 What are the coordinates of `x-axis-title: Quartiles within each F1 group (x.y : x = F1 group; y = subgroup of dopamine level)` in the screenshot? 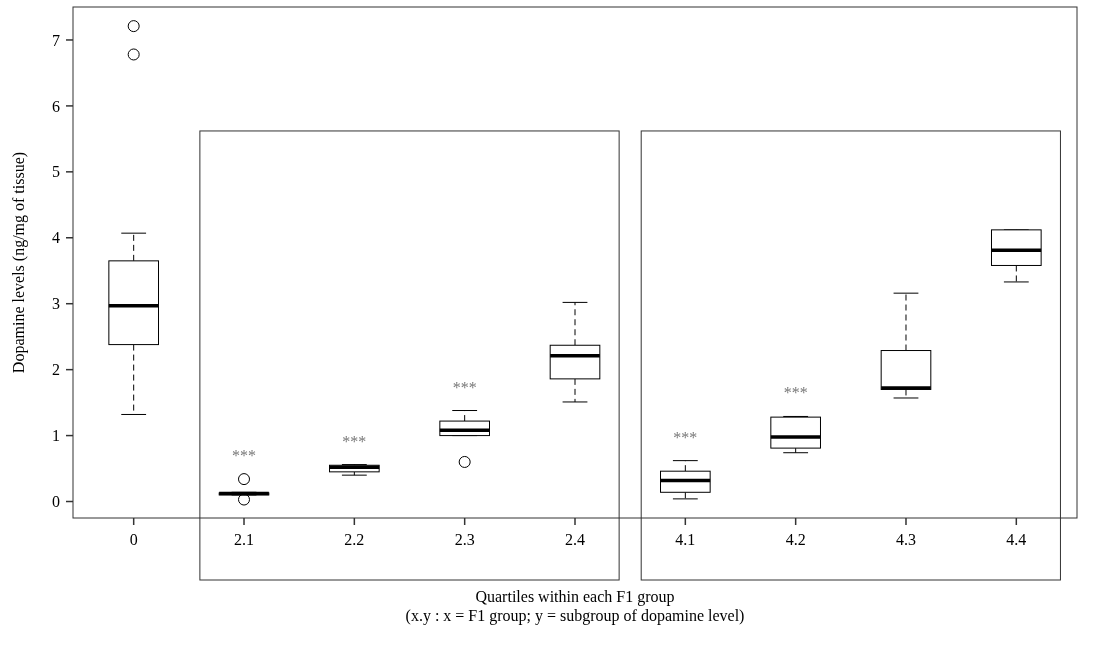 It's located at (575, 606).